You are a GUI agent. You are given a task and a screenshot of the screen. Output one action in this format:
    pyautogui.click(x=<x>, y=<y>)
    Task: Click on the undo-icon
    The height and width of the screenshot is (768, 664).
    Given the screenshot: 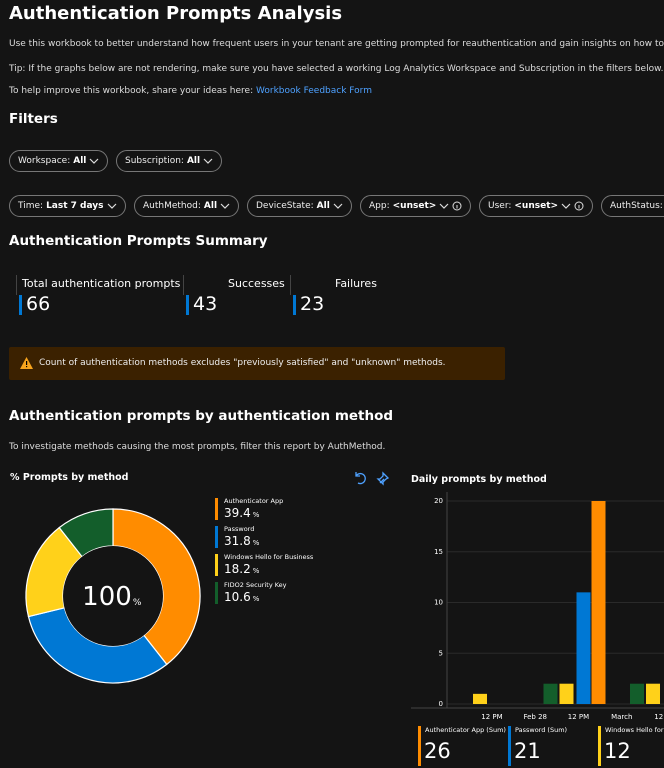 What is the action you would take?
    pyautogui.click(x=360, y=478)
    